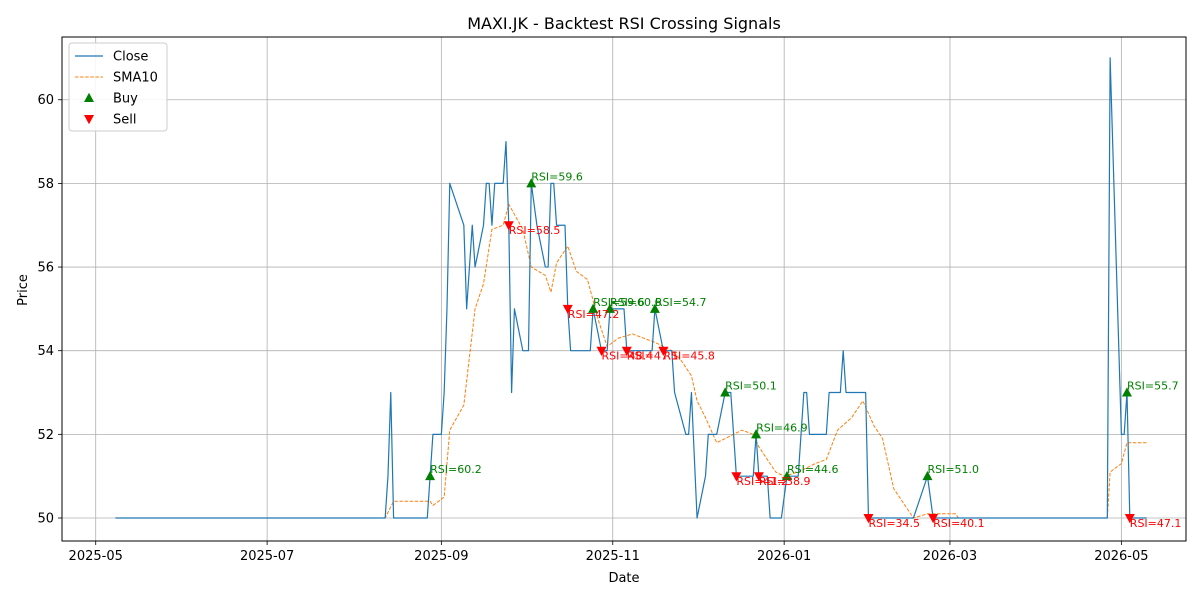 This screenshot has height=600, width=1200. What do you see at coordinates (96, 556) in the screenshot?
I see `x-tick-label: 2025-05` at bounding box center [96, 556].